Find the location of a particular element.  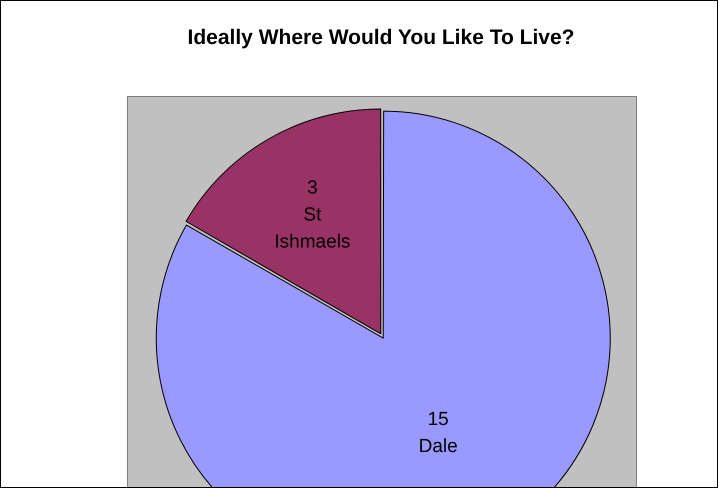

data-label: 3 is located at coordinates (312, 188).